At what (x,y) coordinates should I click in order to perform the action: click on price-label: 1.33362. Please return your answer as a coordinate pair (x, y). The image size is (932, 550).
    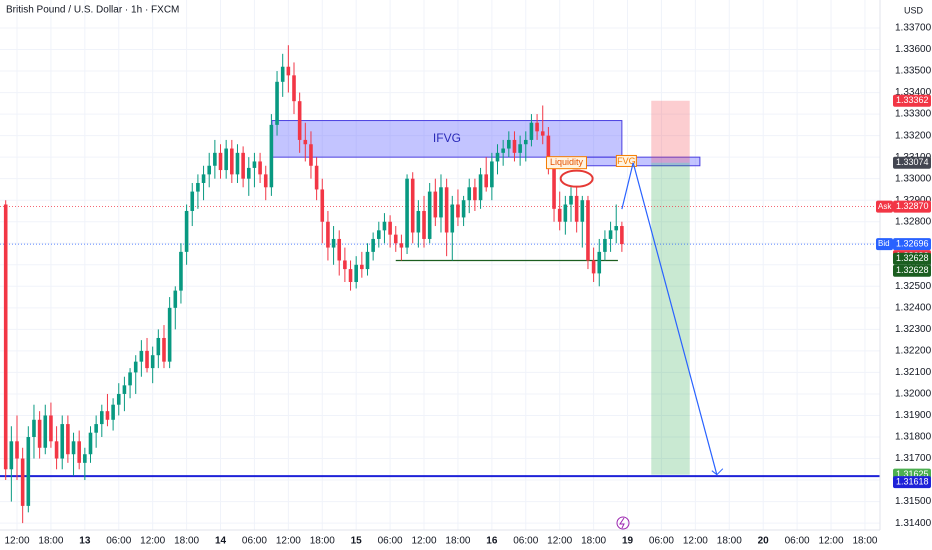
    Looking at the image, I should click on (912, 100).